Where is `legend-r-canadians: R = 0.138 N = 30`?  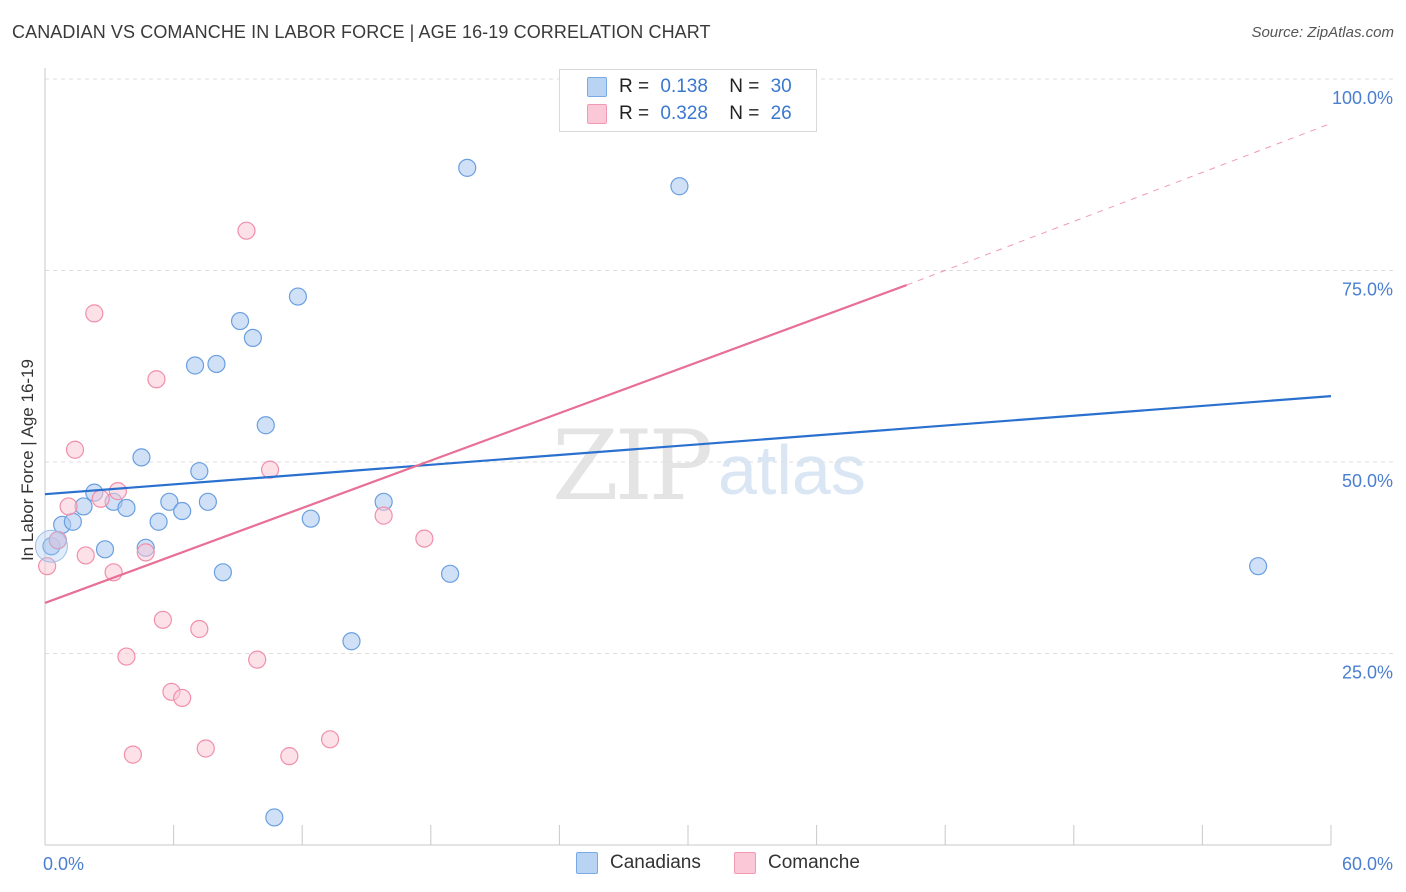
legend-r-canadians: R = 0.138 N = 30 is located at coordinates (705, 86).